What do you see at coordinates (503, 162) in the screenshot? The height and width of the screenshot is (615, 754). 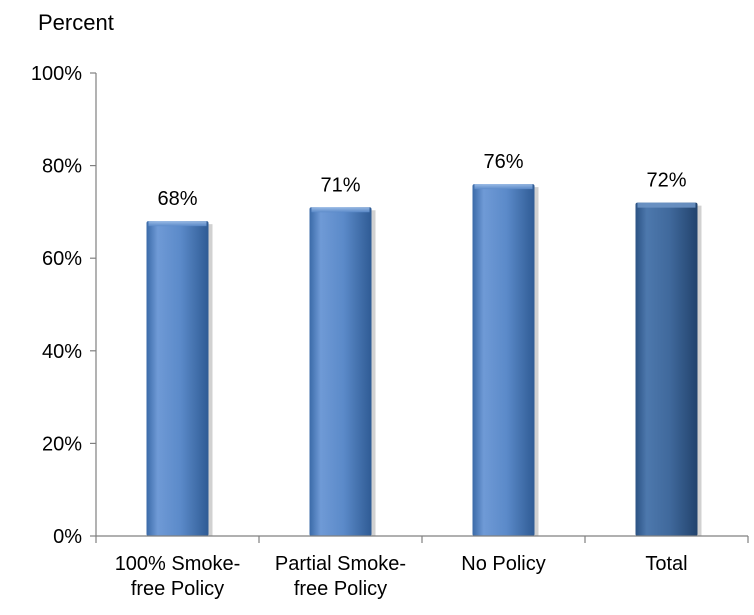 I see `data-label: 76%` at bounding box center [503, 162].